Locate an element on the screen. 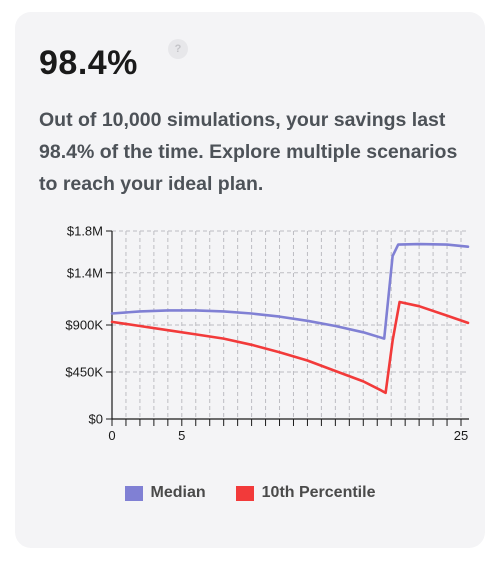 Image resolution: width=500 pixels, height=563 pixels. legend-item-median: Median is located at coordinates (165, 493).